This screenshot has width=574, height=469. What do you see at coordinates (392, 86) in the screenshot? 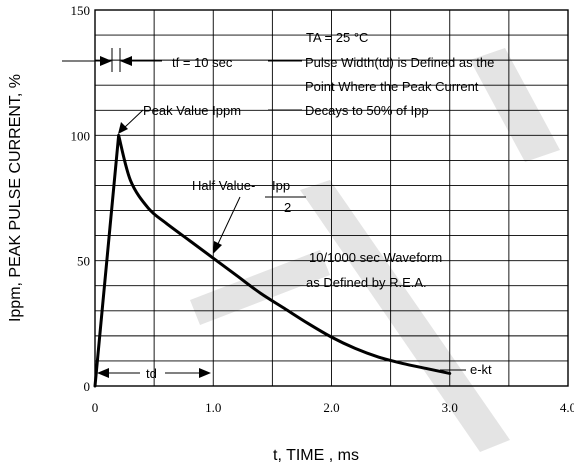
I see `pulse-width-line-2: Point Where the Peak Current` at bounding box center [392, 86].